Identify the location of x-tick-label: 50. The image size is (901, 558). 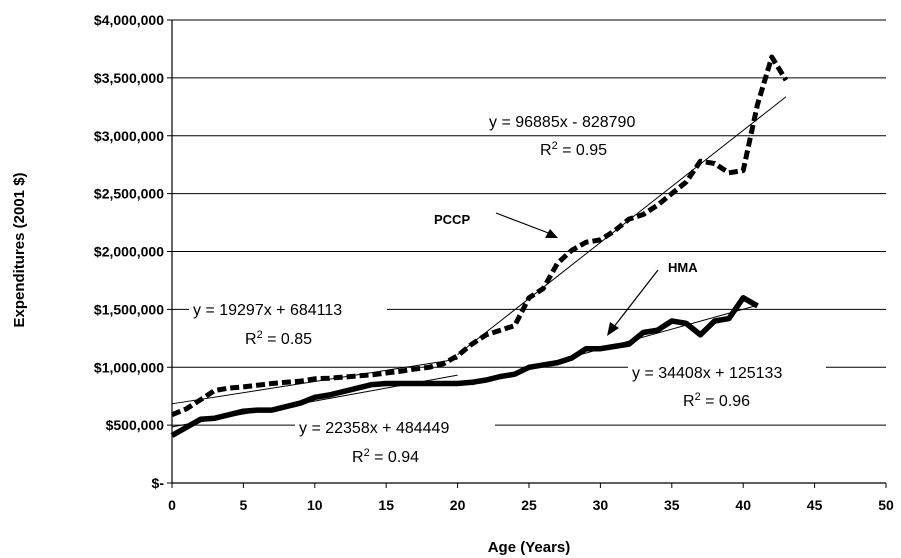
(886, 505).